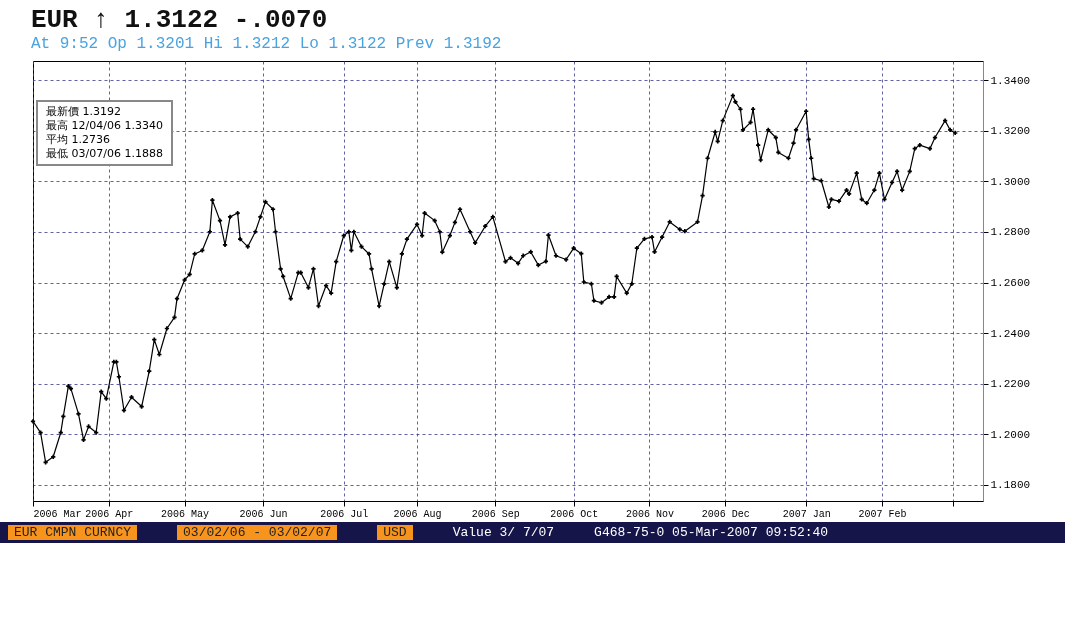 The image size is (1065, 617). Describe the element at coordinates (84, 112) in the screenshot. I see `annotation: 最新價 1.3192` at that location.